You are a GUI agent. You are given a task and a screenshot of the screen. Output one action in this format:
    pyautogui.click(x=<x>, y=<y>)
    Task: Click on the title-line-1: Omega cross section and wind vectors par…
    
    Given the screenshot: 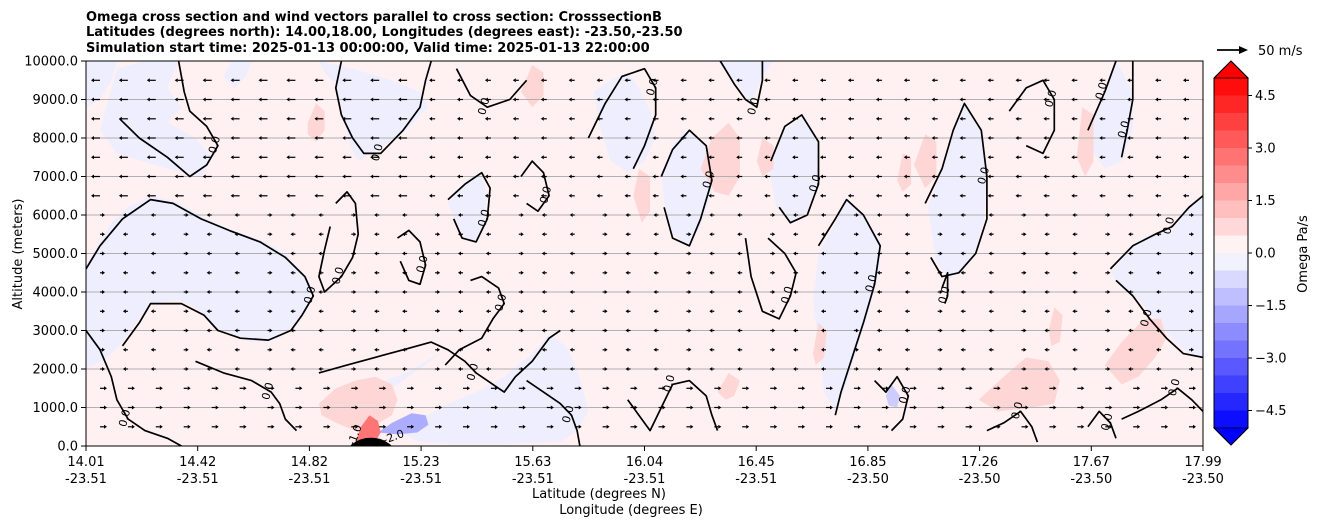 What is the action you would take?
    pyautogui.click(x=374, y=17)
    